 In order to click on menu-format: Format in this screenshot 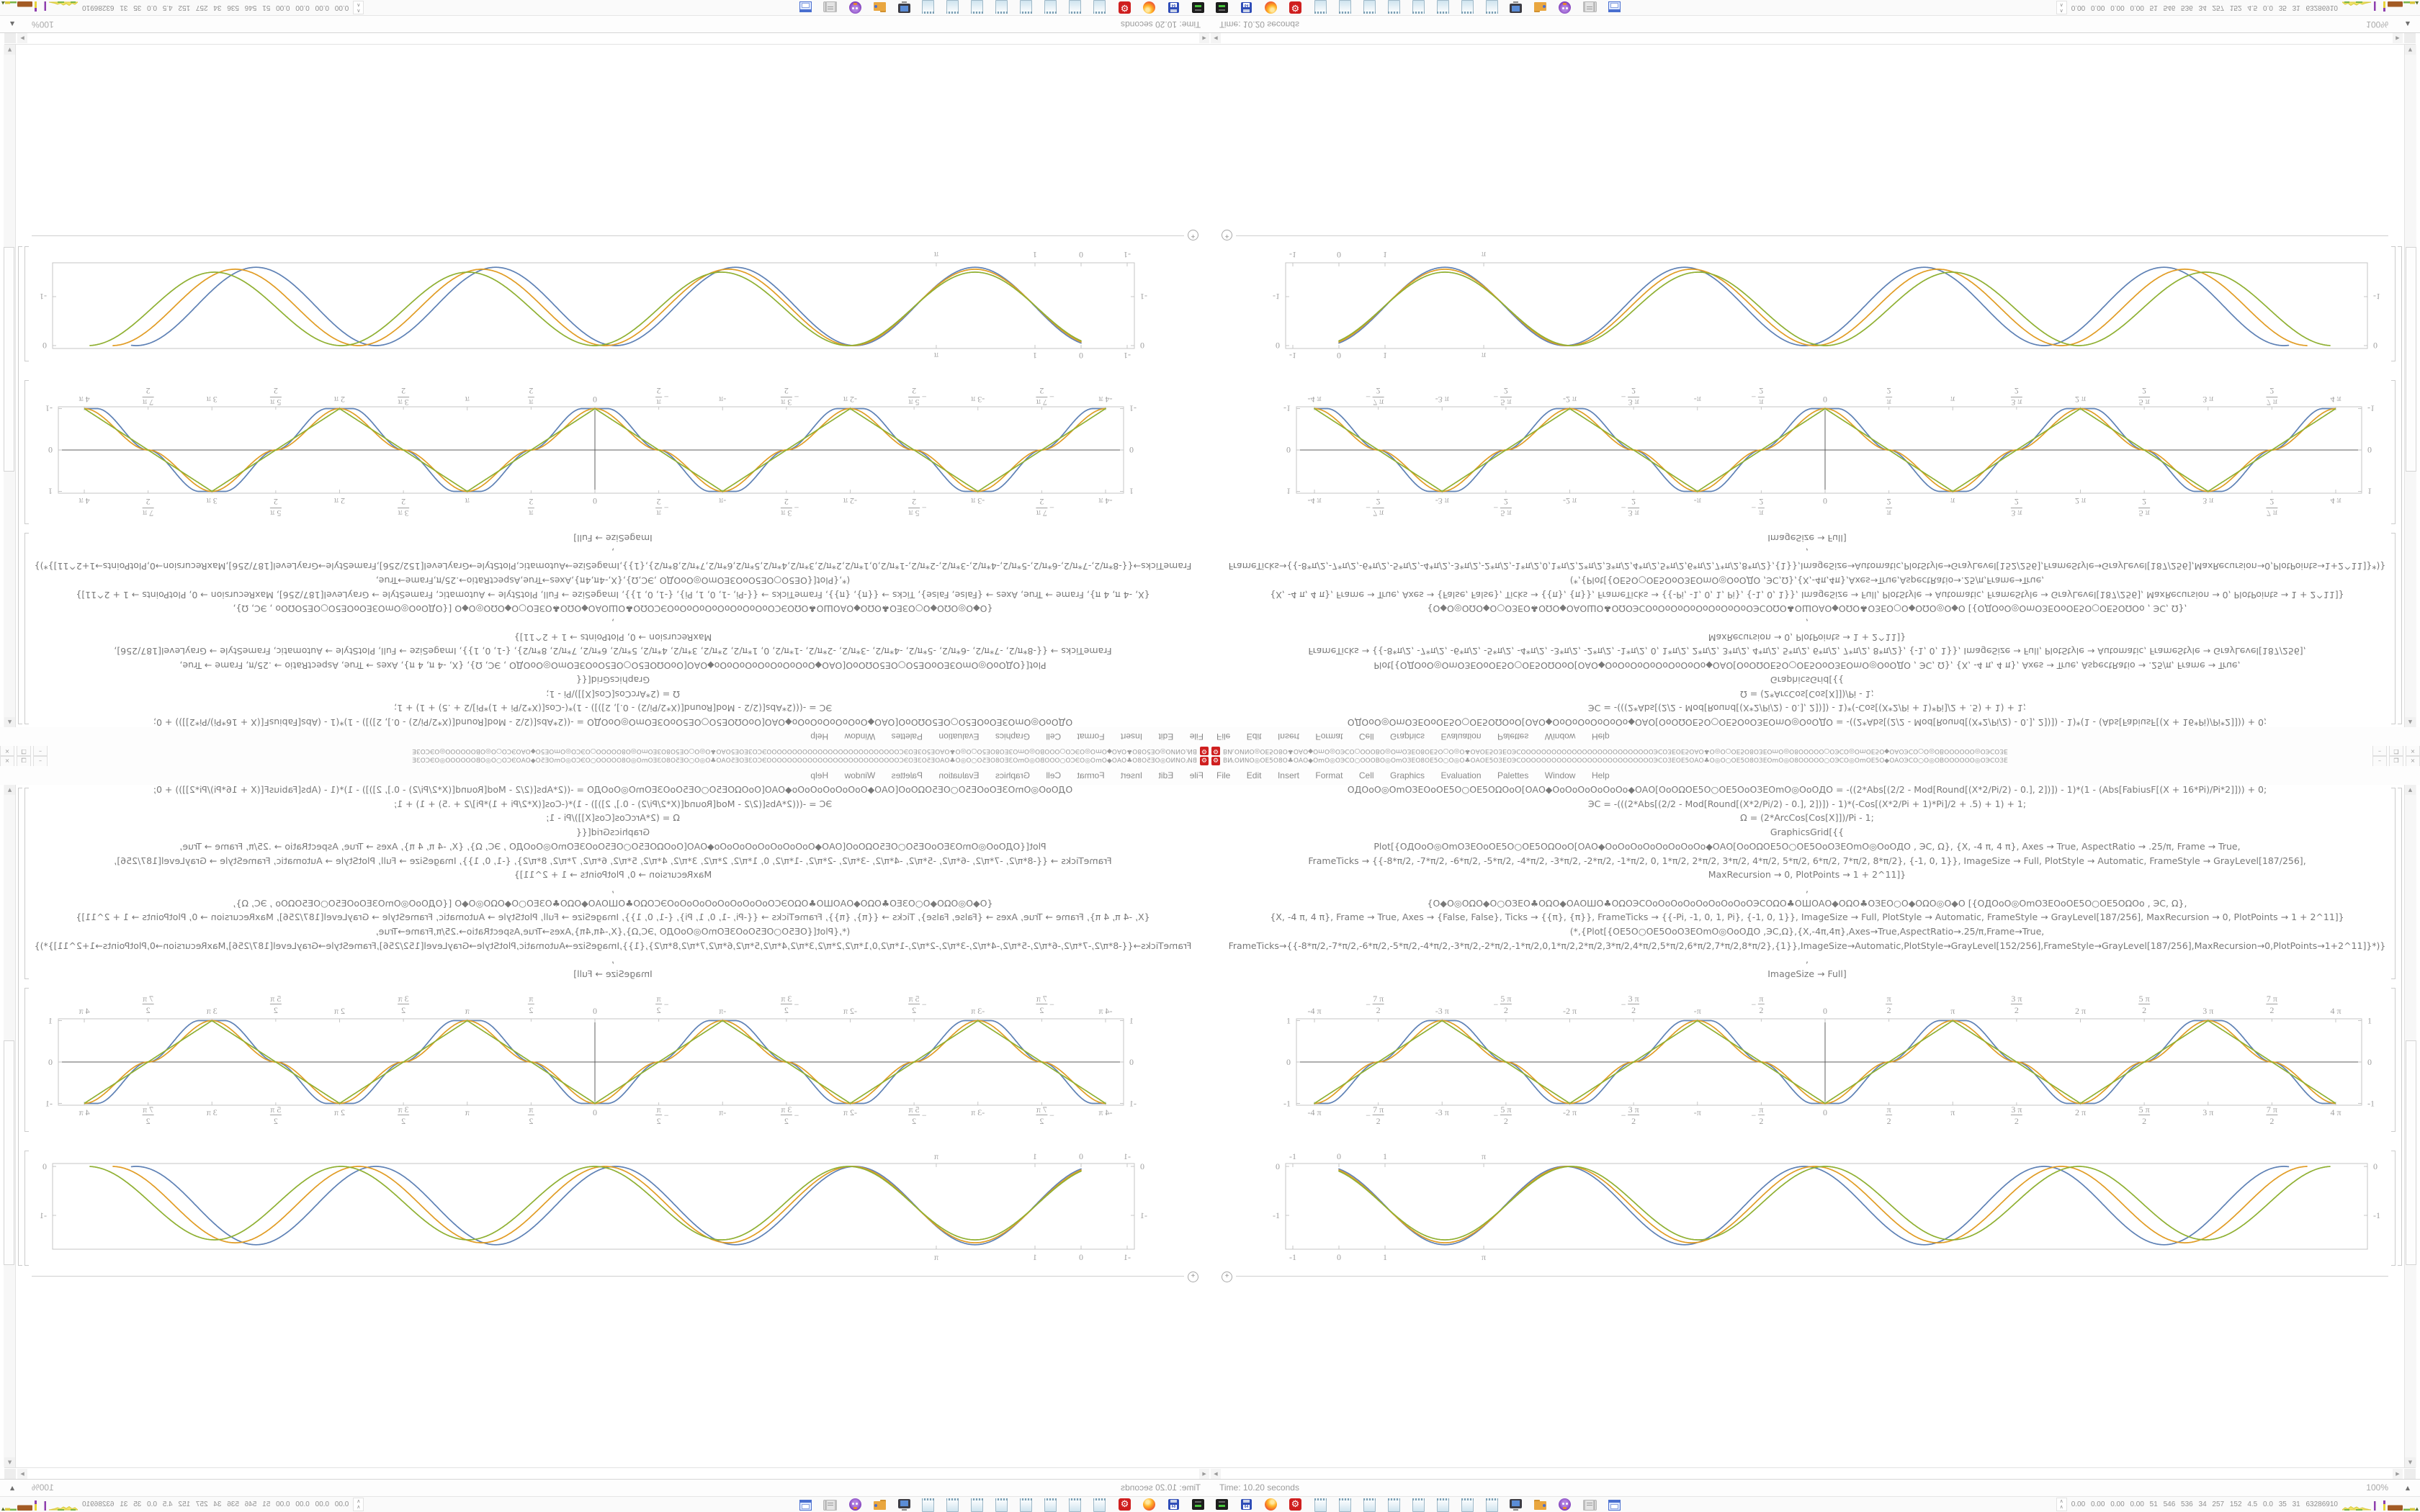, I will do `click(1329, 775)`.